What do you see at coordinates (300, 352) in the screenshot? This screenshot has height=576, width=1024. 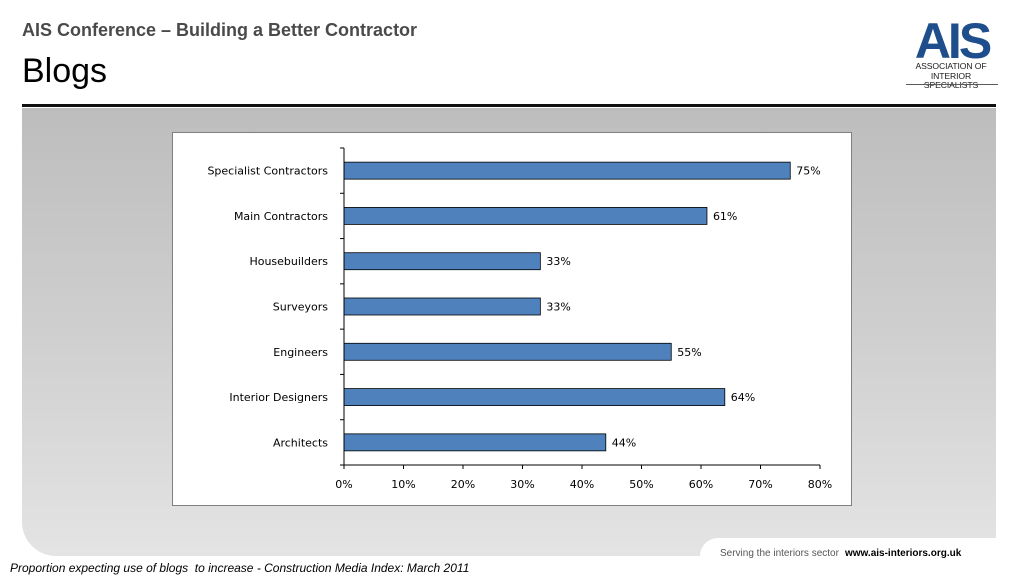 I see `category-label: Engineers` at bounding box center [300, 352].